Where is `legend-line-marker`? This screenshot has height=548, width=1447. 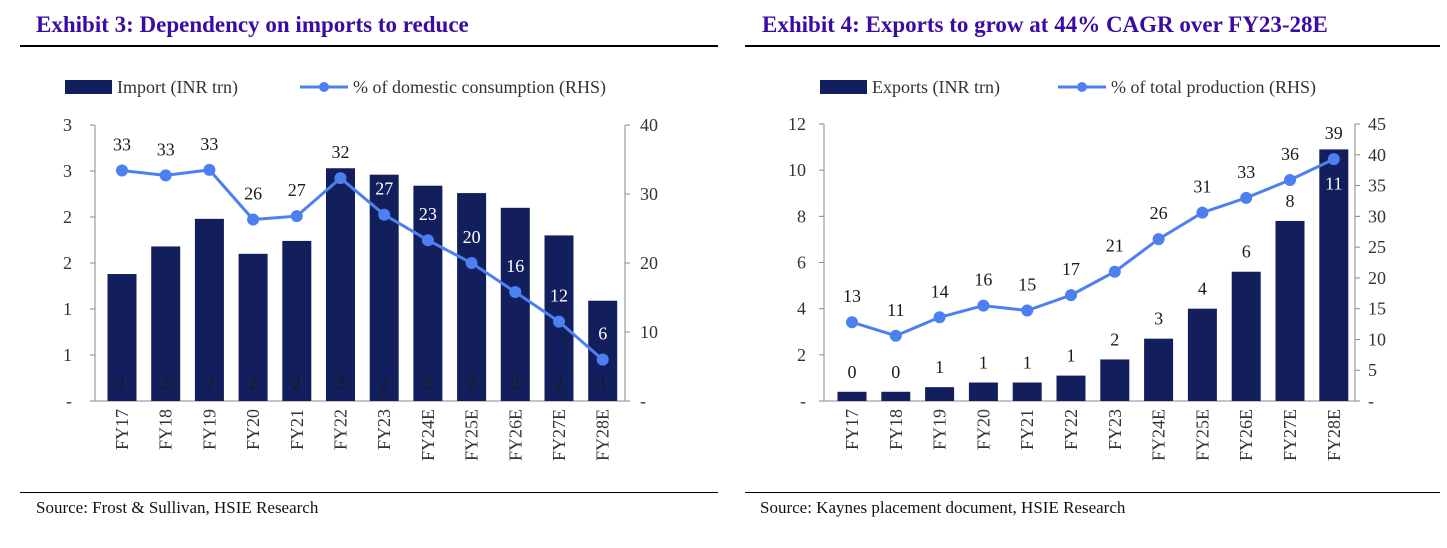
legend-line-marker is located at coordinates (1082, 87).